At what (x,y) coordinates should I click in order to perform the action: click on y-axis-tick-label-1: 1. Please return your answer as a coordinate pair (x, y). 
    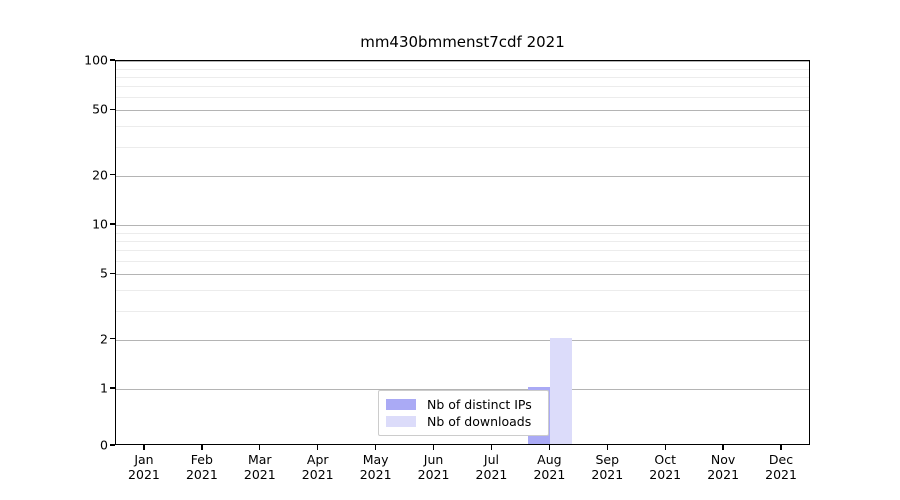
    Looking at the image, I should click on (104, 388).